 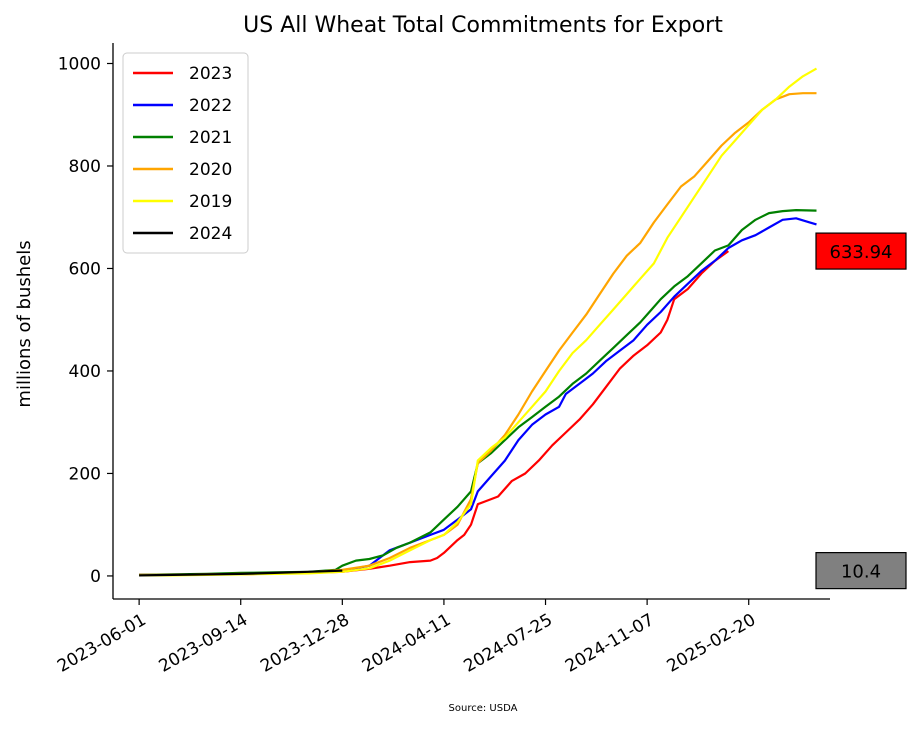 What do you see at coordinates (210, 74) in the screenshot?
I see `legend-label: 2023` at bounding box center [210, 74].